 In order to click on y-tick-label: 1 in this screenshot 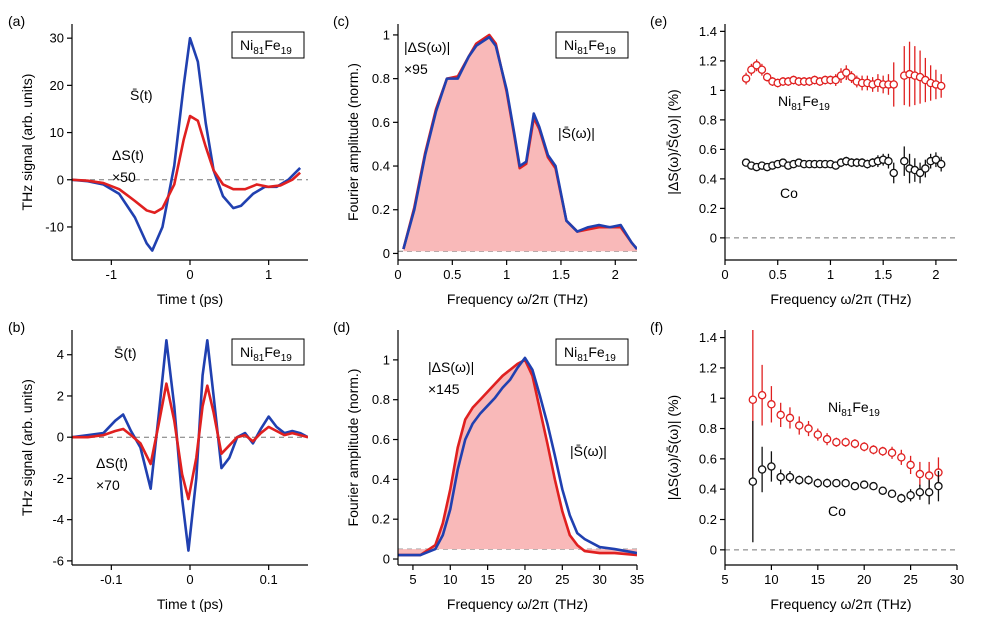, I will do `click(713, 398)`.